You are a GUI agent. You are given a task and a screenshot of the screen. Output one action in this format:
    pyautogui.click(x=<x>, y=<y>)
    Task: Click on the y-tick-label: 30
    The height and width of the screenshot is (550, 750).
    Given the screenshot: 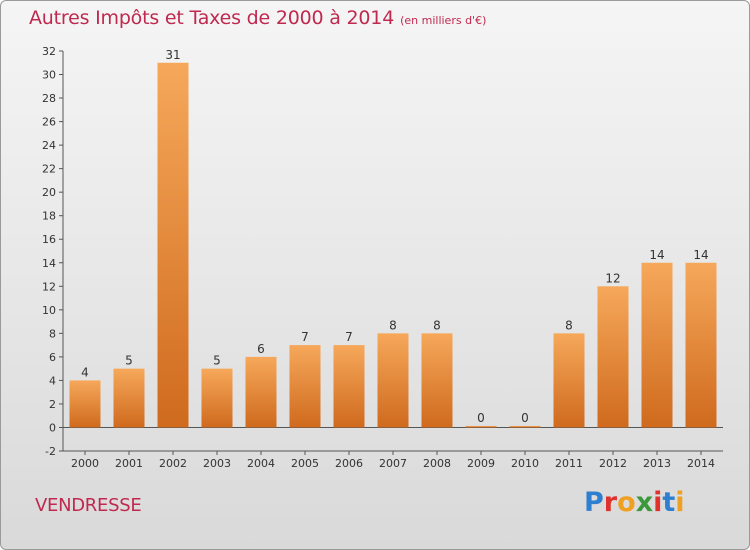 What is the action you would take?
    pyautogui.click(x=49, y=75)
    